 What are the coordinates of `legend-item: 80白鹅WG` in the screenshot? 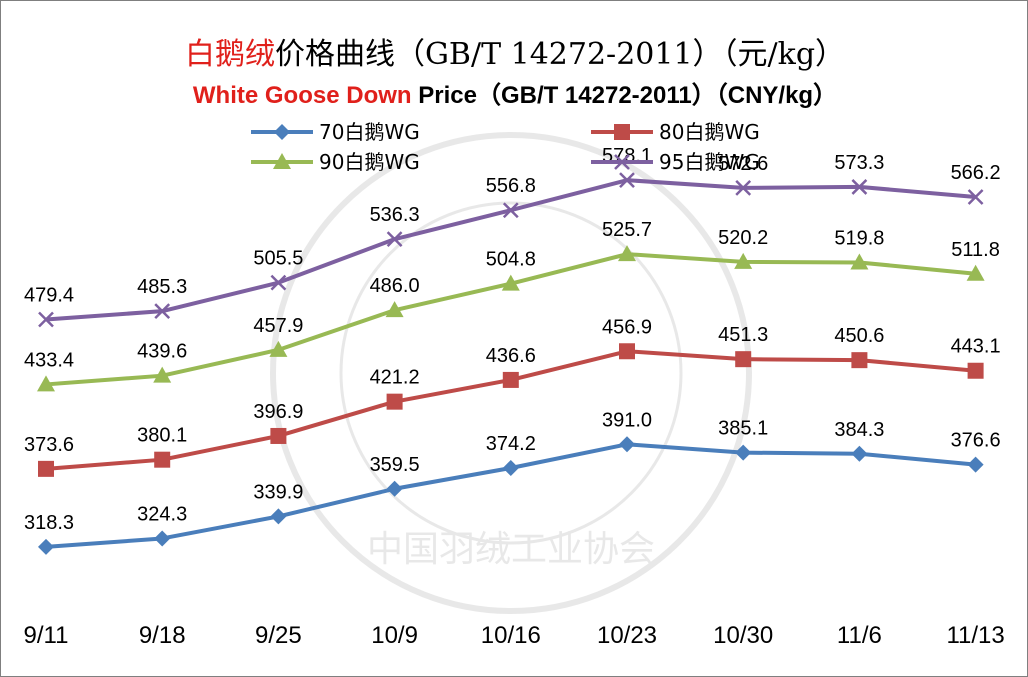 It's located at (675, 132).